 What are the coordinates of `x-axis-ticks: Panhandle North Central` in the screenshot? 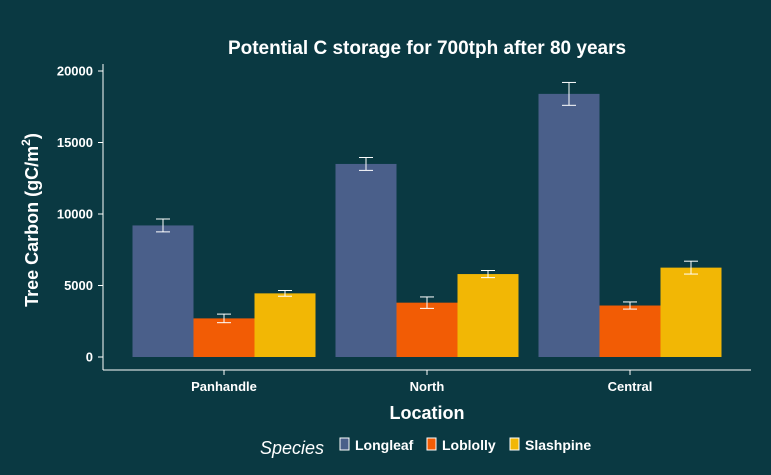 It's located at (421, 382).